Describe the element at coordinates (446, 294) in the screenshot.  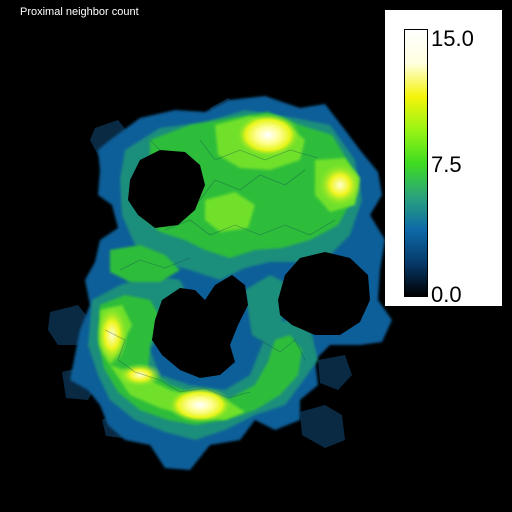
I see `colorbar-min-label: 0.0` at that location.